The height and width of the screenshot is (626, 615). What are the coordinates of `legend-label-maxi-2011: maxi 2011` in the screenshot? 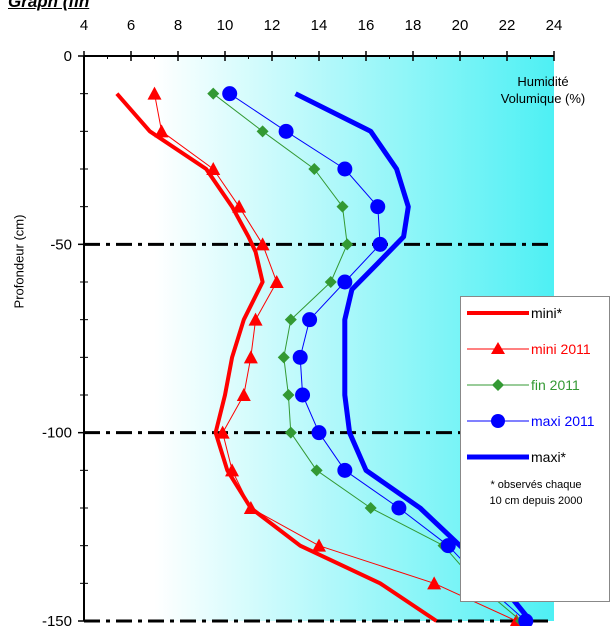 It's located at (563, 421).